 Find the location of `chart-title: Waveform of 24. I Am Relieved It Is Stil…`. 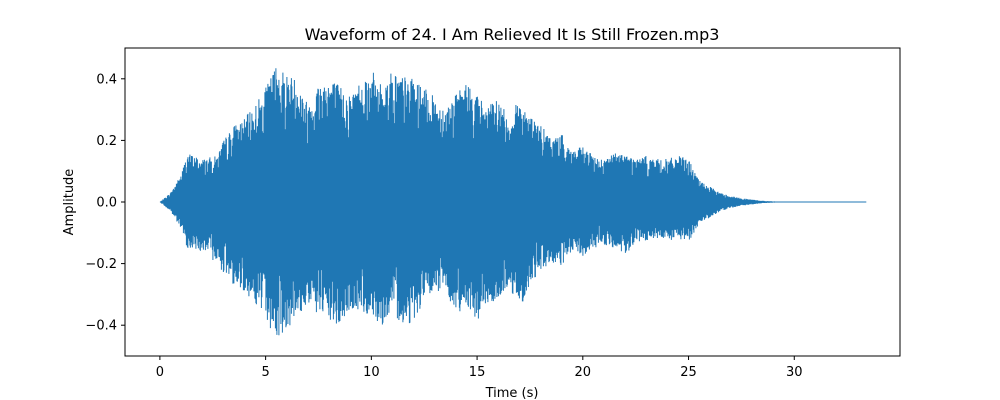

chart-title: Waveform of 24. I Am Relieved It Is Stil… is located at coordinates (512, 34).